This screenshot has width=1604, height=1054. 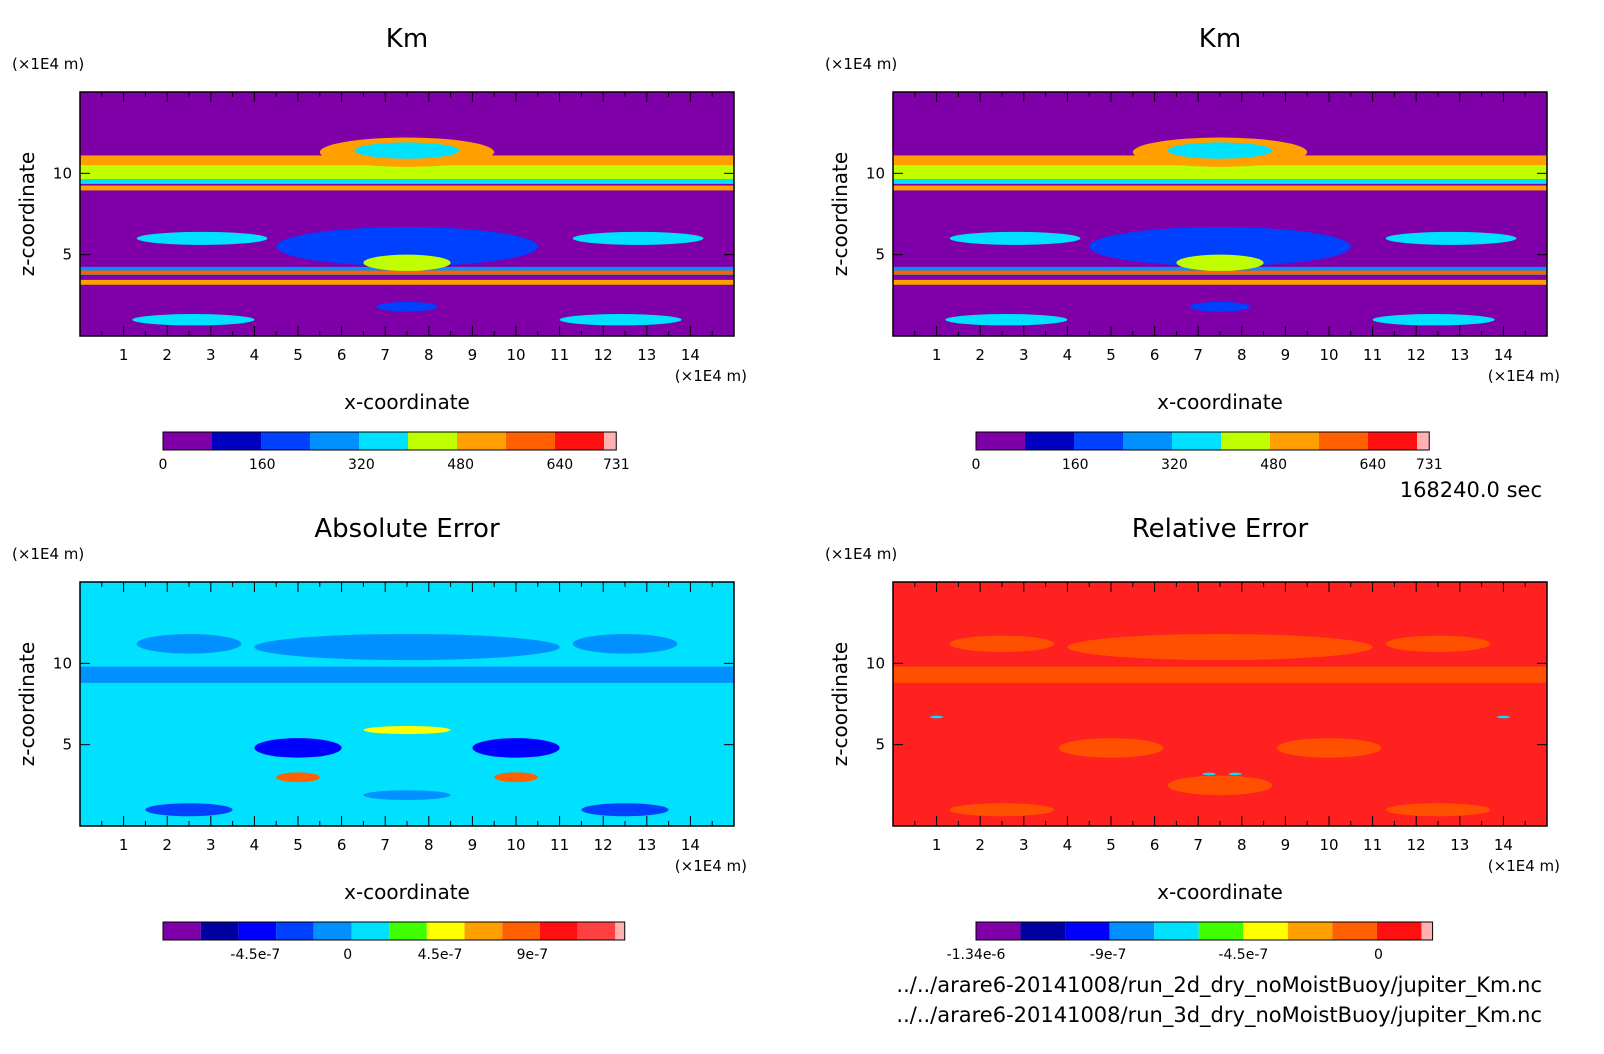 I want to click on field-background, so click(x=407, y=704).